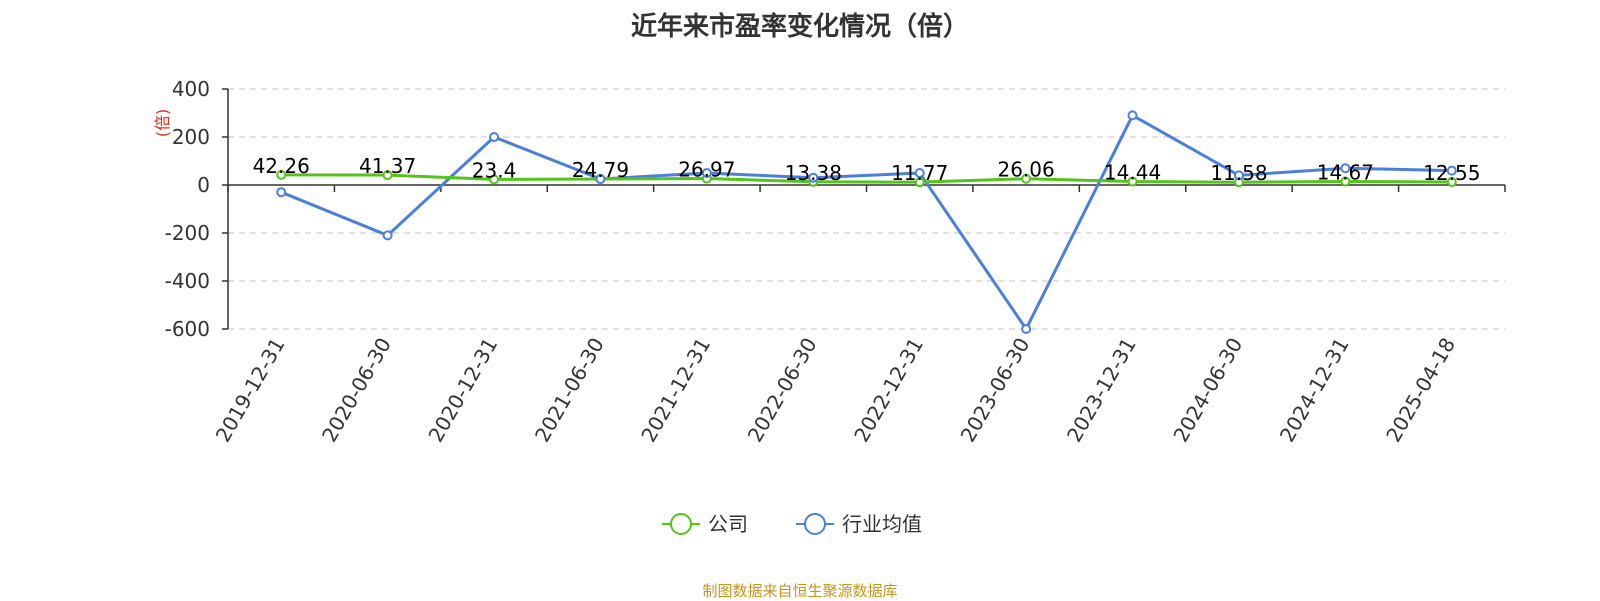 The image size is (1600, 601). I want to click on x-tick-label: 2024-12-31, so click(1314, 390).